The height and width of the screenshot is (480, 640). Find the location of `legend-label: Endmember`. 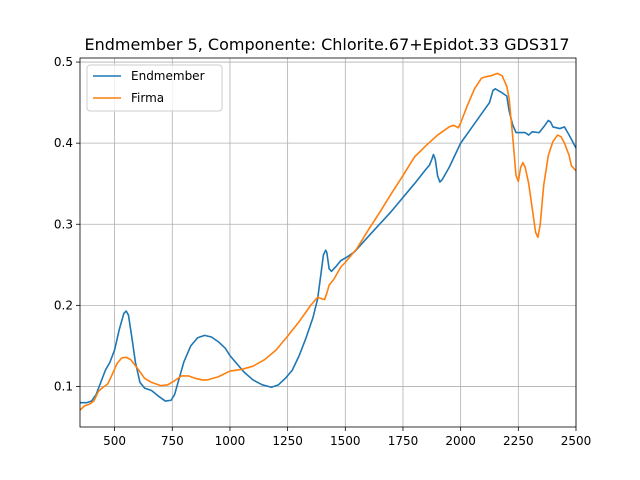

legend-label: Endmember is located at coordinates (168, 76).